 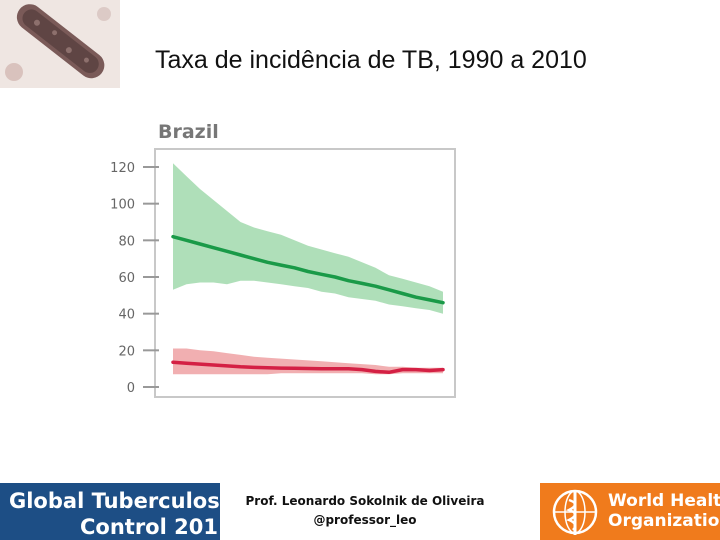 What do you see at coordinates (188, 132) in the screenshot?
I see `chart-title: Brazil` at bounding box center [188, 132].